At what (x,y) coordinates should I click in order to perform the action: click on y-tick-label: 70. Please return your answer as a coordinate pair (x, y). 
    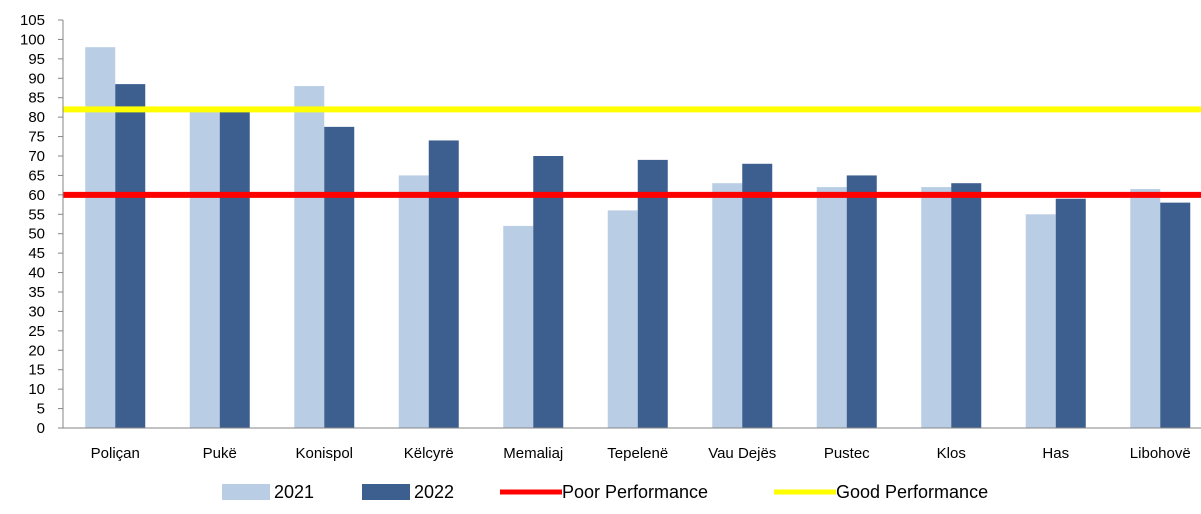
    Looking at the image, I should click on (36, 156).